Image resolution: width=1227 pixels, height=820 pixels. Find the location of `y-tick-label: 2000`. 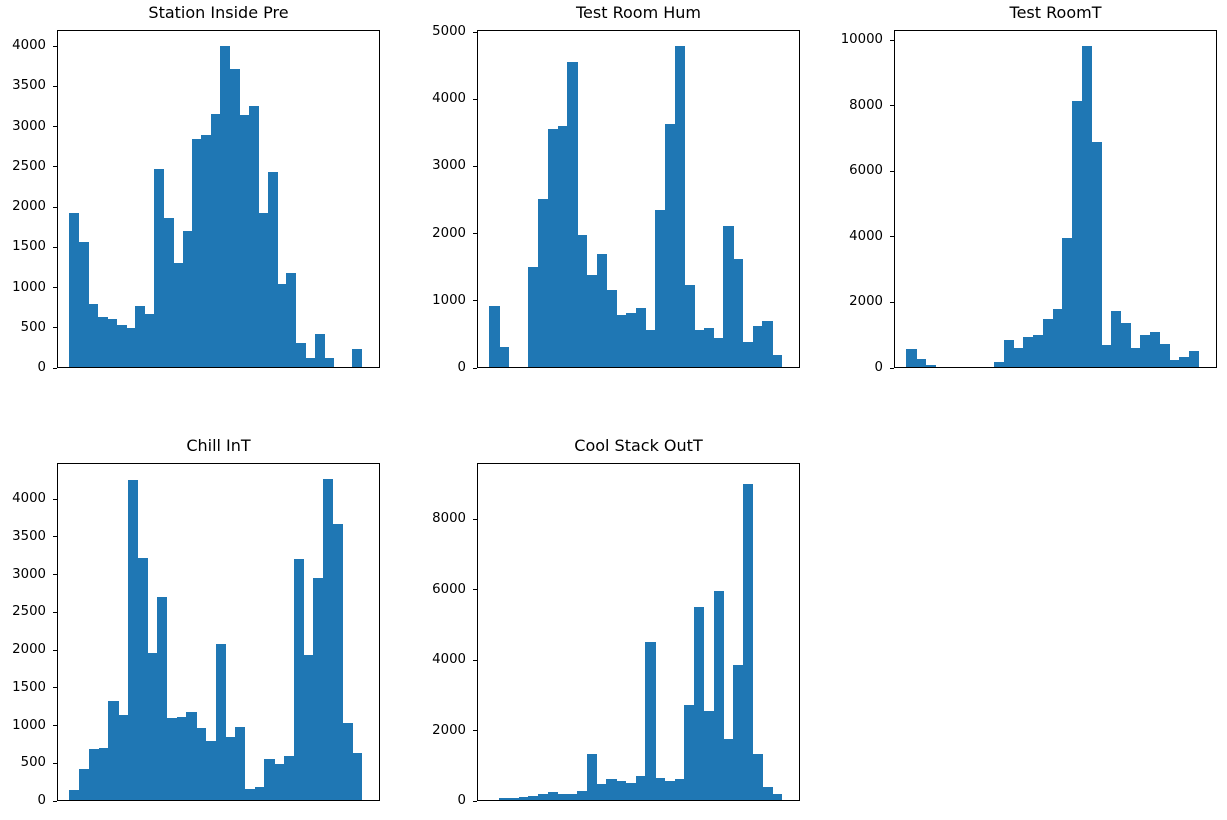

y-tick-label: 2000 is located at coordinates (866, 302).